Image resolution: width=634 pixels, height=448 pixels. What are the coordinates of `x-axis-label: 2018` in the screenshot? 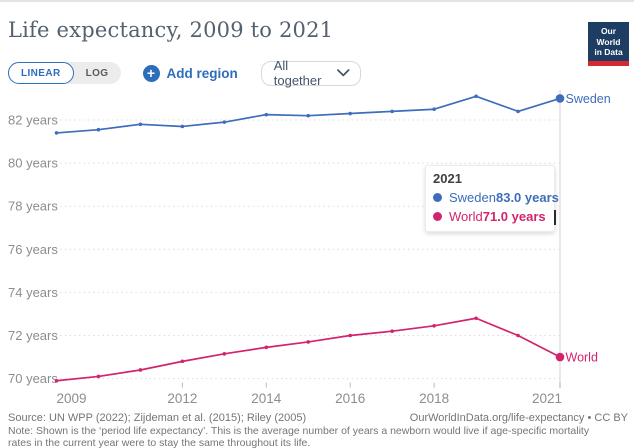 It's located at (434, 398).